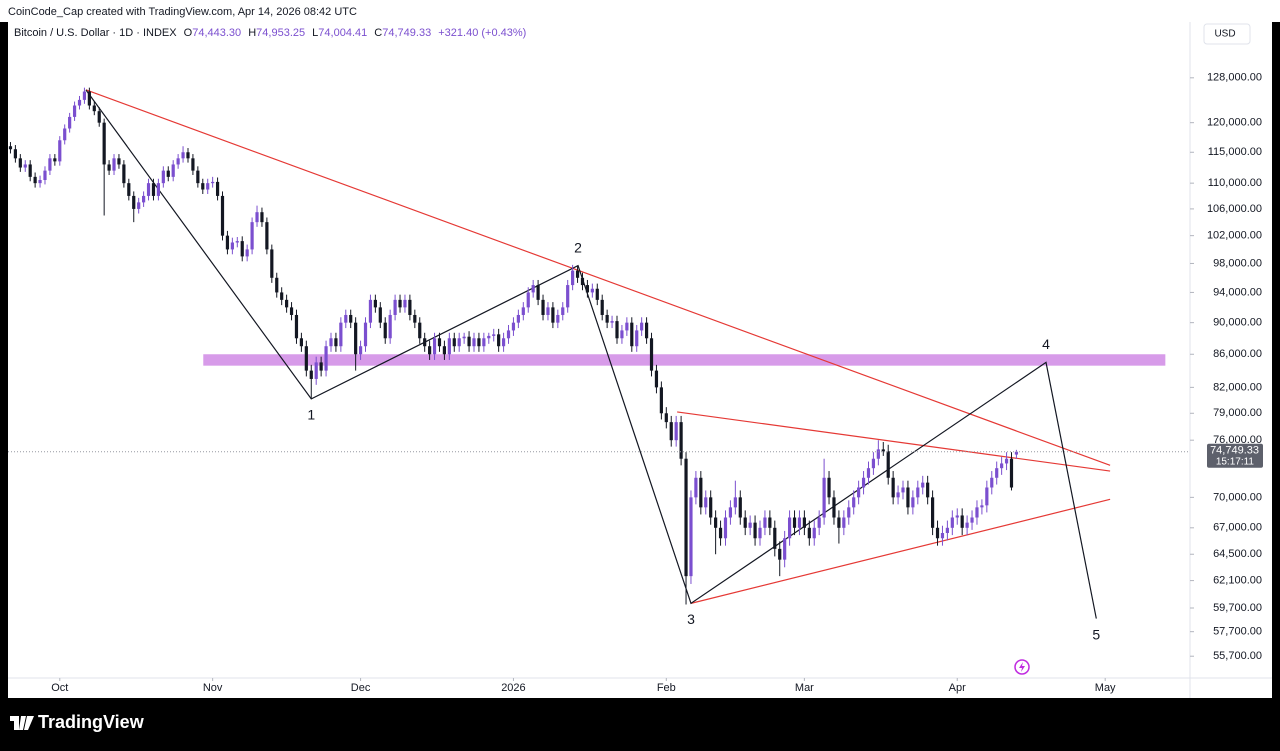  Describe the element at coordinates (1224, 34) in the screenshot. I see `currency: USD` at that location.